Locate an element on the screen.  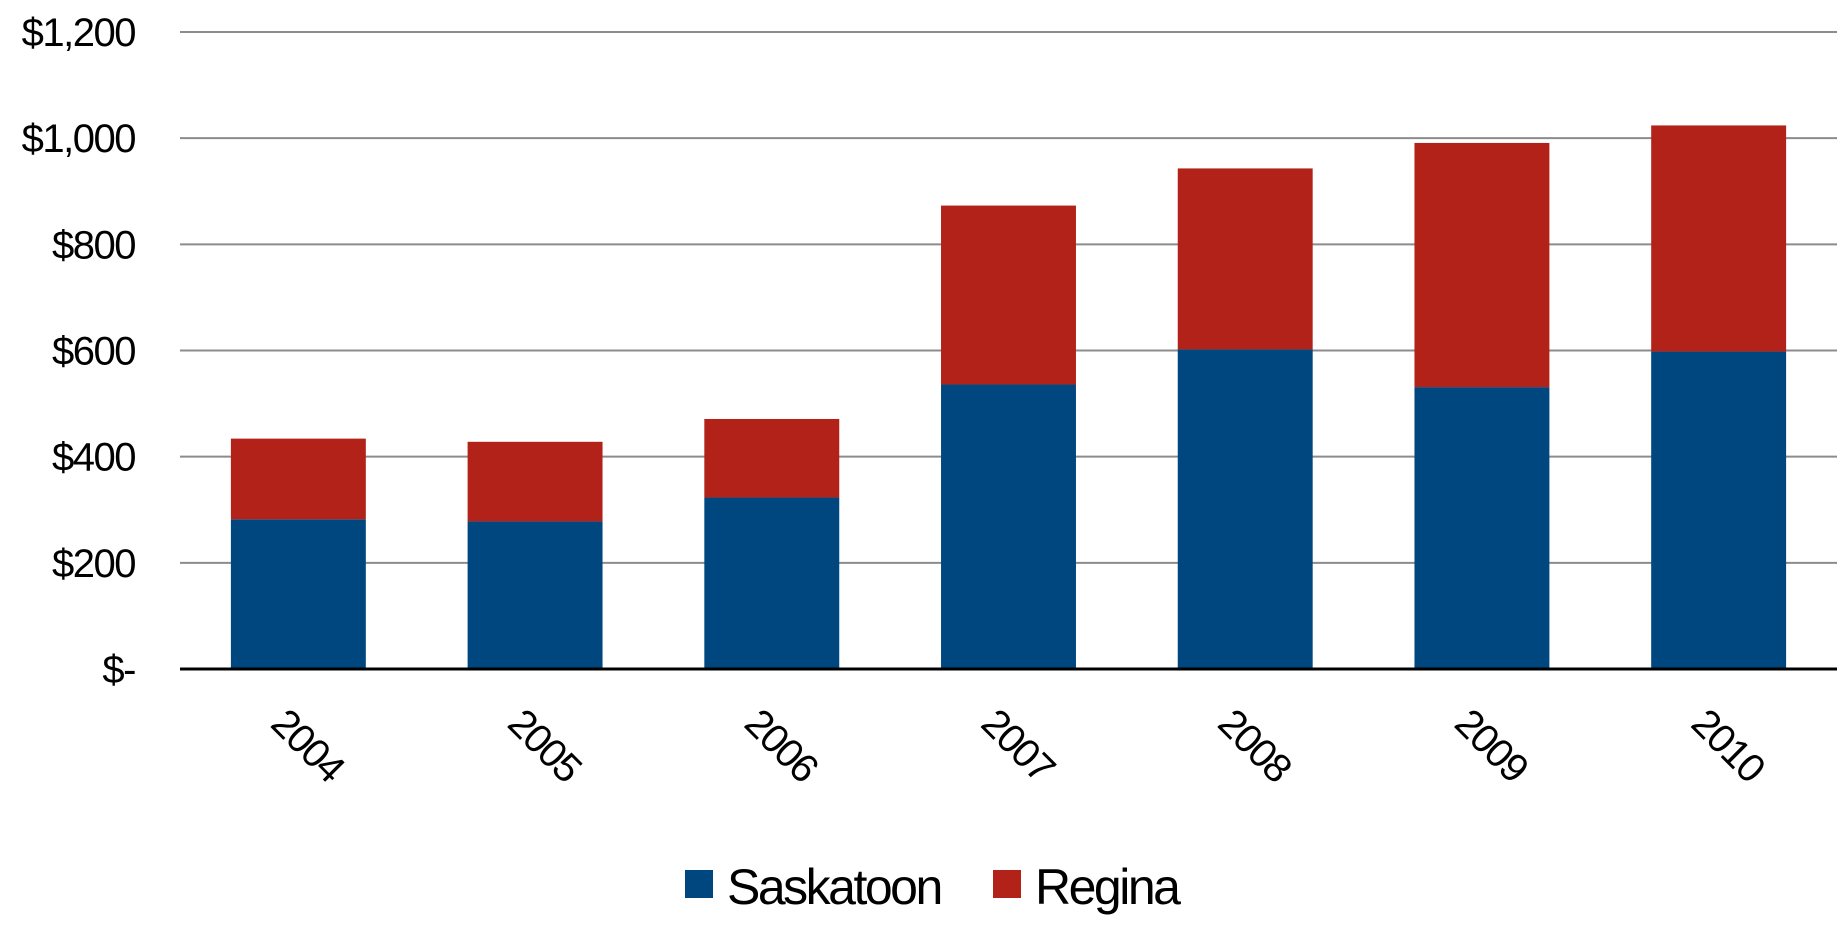
legend-label-saskatoon: Saskatoon is located at coordinates (834, 887).